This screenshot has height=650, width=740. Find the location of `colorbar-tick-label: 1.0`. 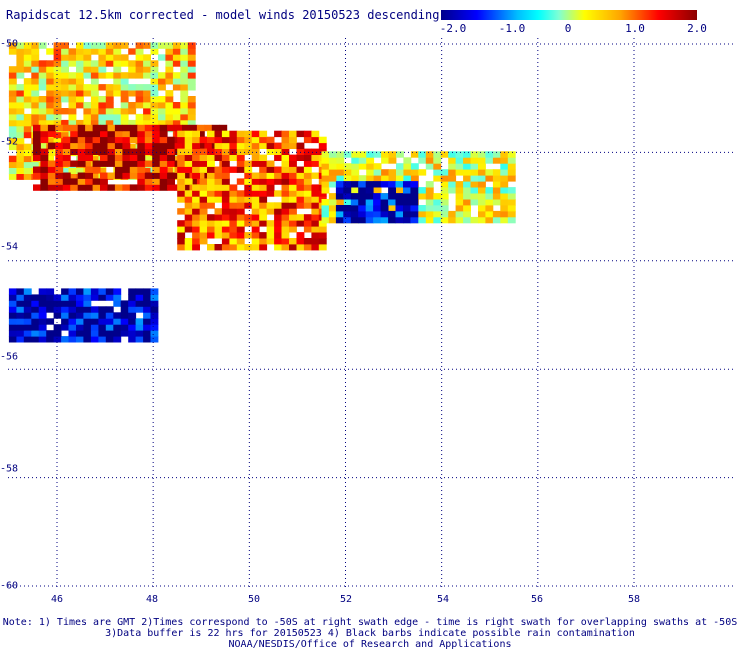

colorbar-tick-label: 1.0 is located at coordinates (635, 28).